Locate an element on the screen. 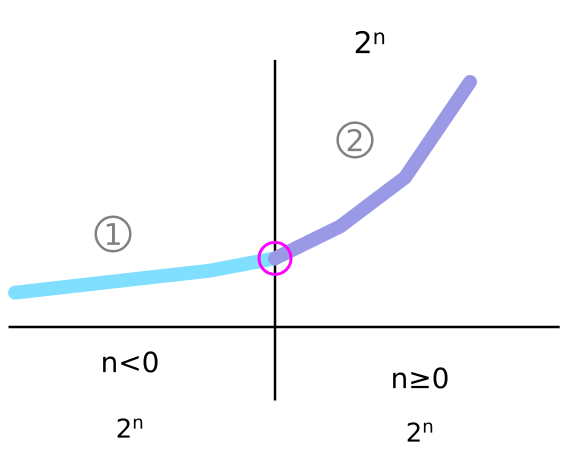 This screenshot has width=566, height=452. text: n<0 is located at coordinates (130, 362).